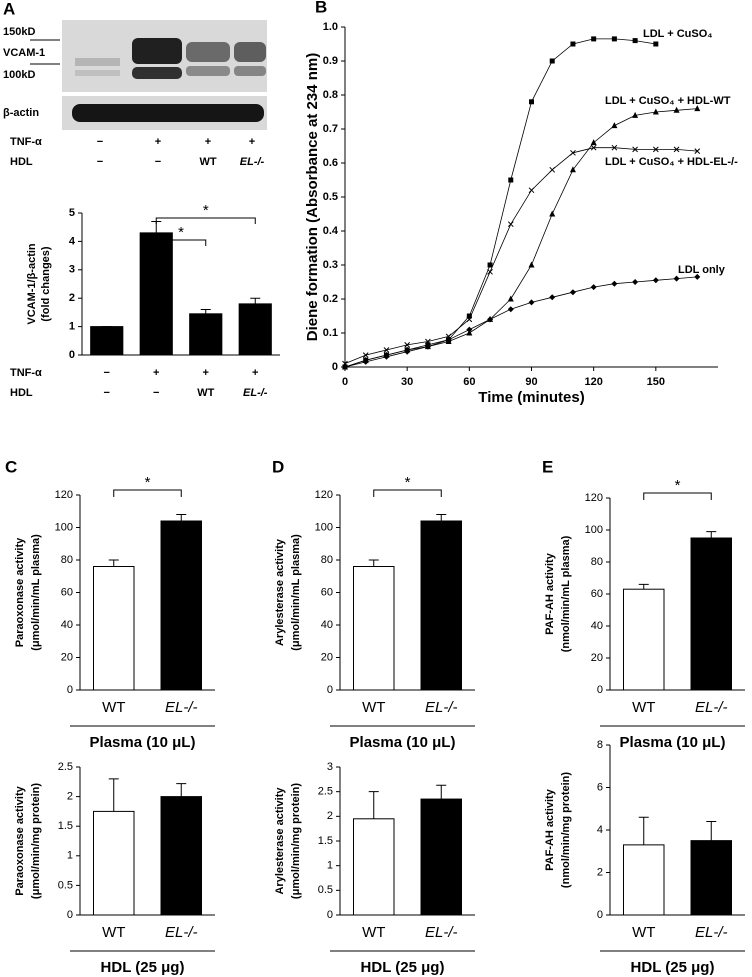 This screenshot has height=977, width=752. I want to click on y-axis-label: (fold changes), so click(46, 284).